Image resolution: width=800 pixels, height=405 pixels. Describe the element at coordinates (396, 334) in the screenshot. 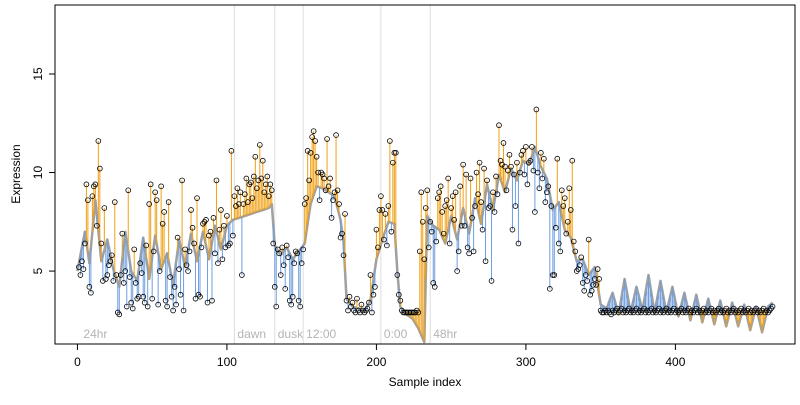

I see `region-label: 0:00` at that location.